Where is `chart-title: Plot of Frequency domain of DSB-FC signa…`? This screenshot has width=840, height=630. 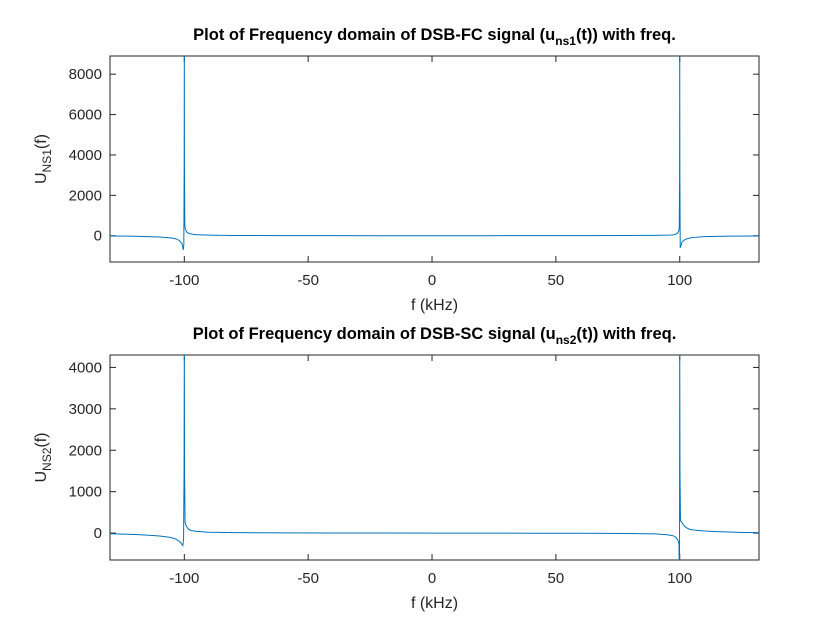
chart-title: Plot of Frequency domain of DSB-FC signa… is located at coordinates (434, 37).